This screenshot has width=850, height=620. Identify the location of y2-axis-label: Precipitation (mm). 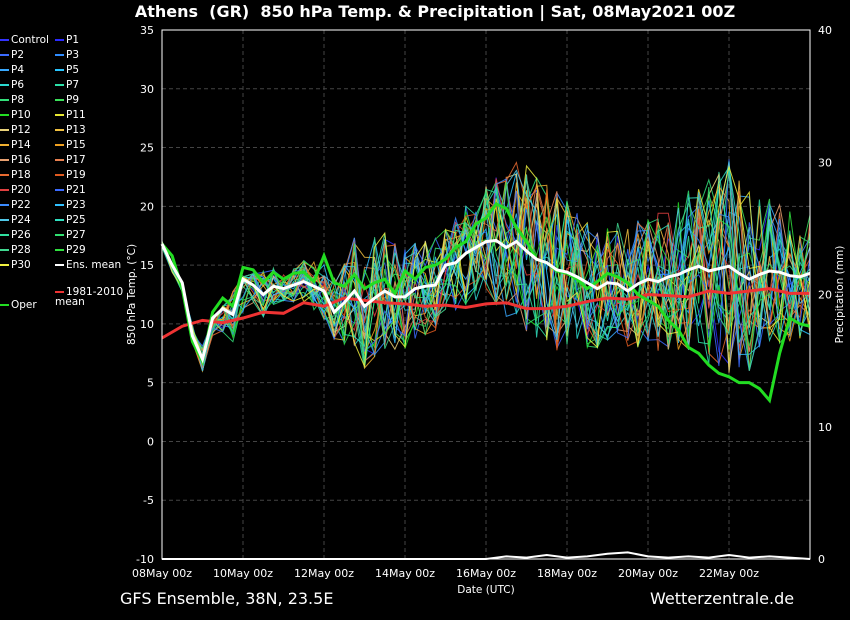
(840, 295).